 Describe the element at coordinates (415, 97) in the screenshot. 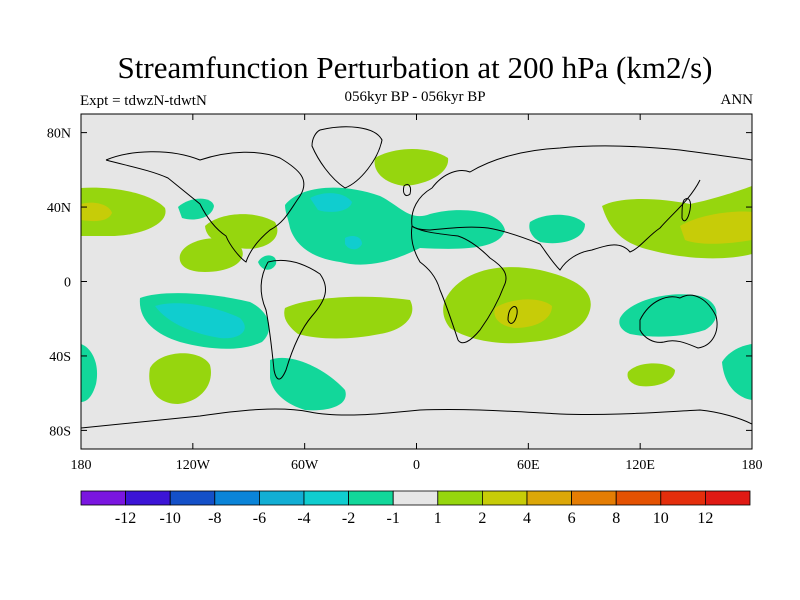

I see `chart-subtitle: 056kyr BP - 056kyr BP` at that location.